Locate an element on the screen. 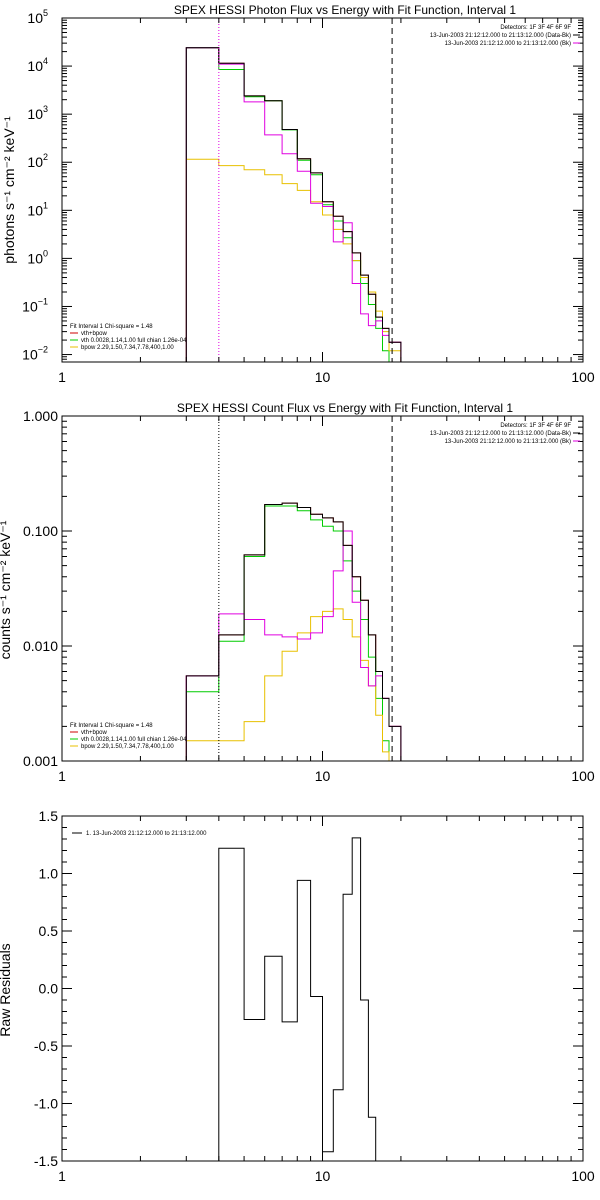  photon-y-tick-label: 10¹ is located at coordinates (37, 209).